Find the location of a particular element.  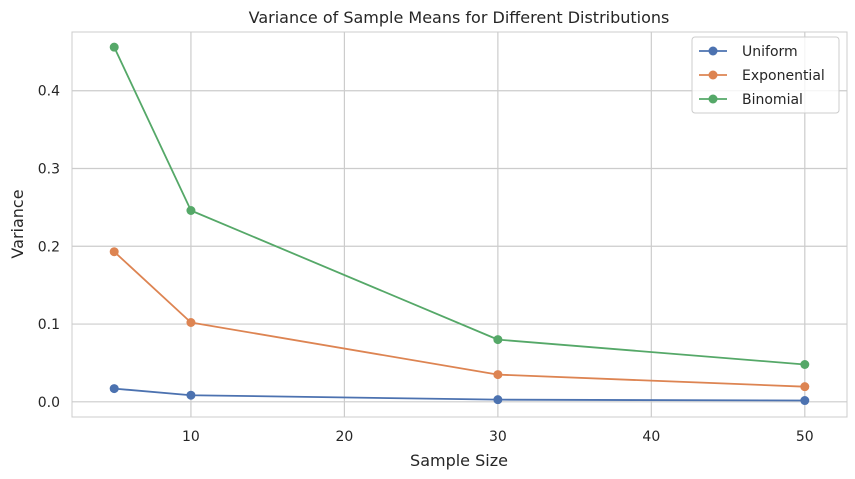

x-tick-label: 40 is located at coordinates (651, 437).